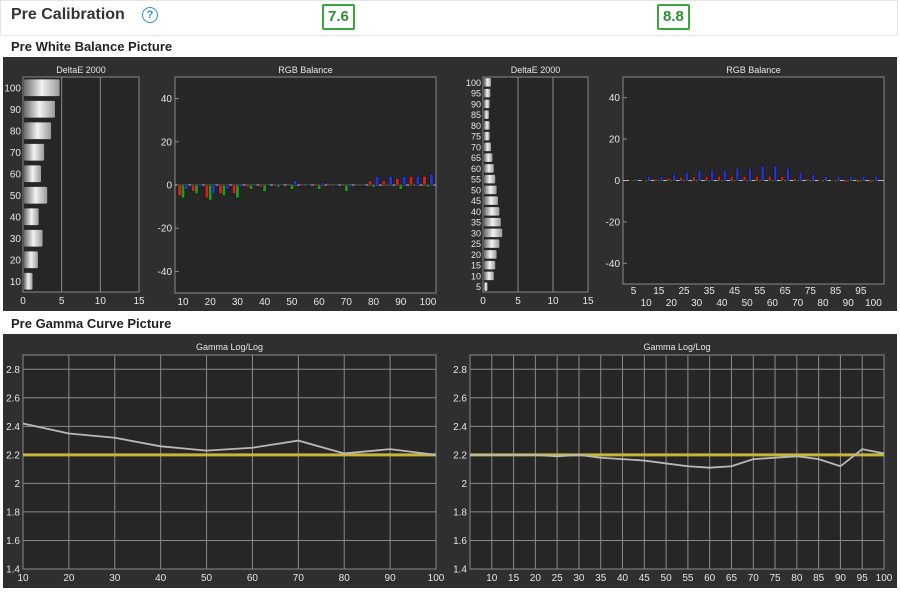 Image resolution: width=900 pixels, height=593 pixels. What do you see at coordinates (150, 15) in the screenshot?
I see `question-circle-icon: ?` at bounding box center [150, 15].